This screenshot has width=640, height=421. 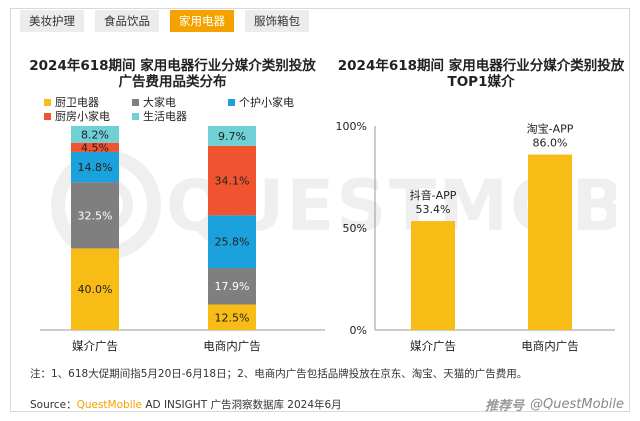 I want to click on data-label: 25.8%, so click(x=232, y=242).